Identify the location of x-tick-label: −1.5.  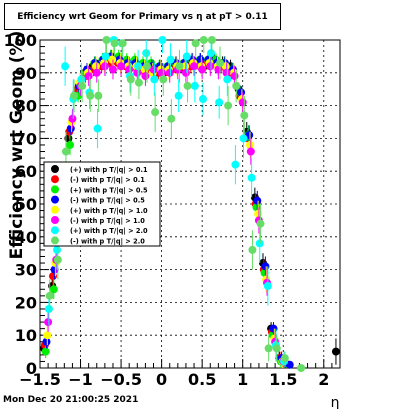
(40, 379).